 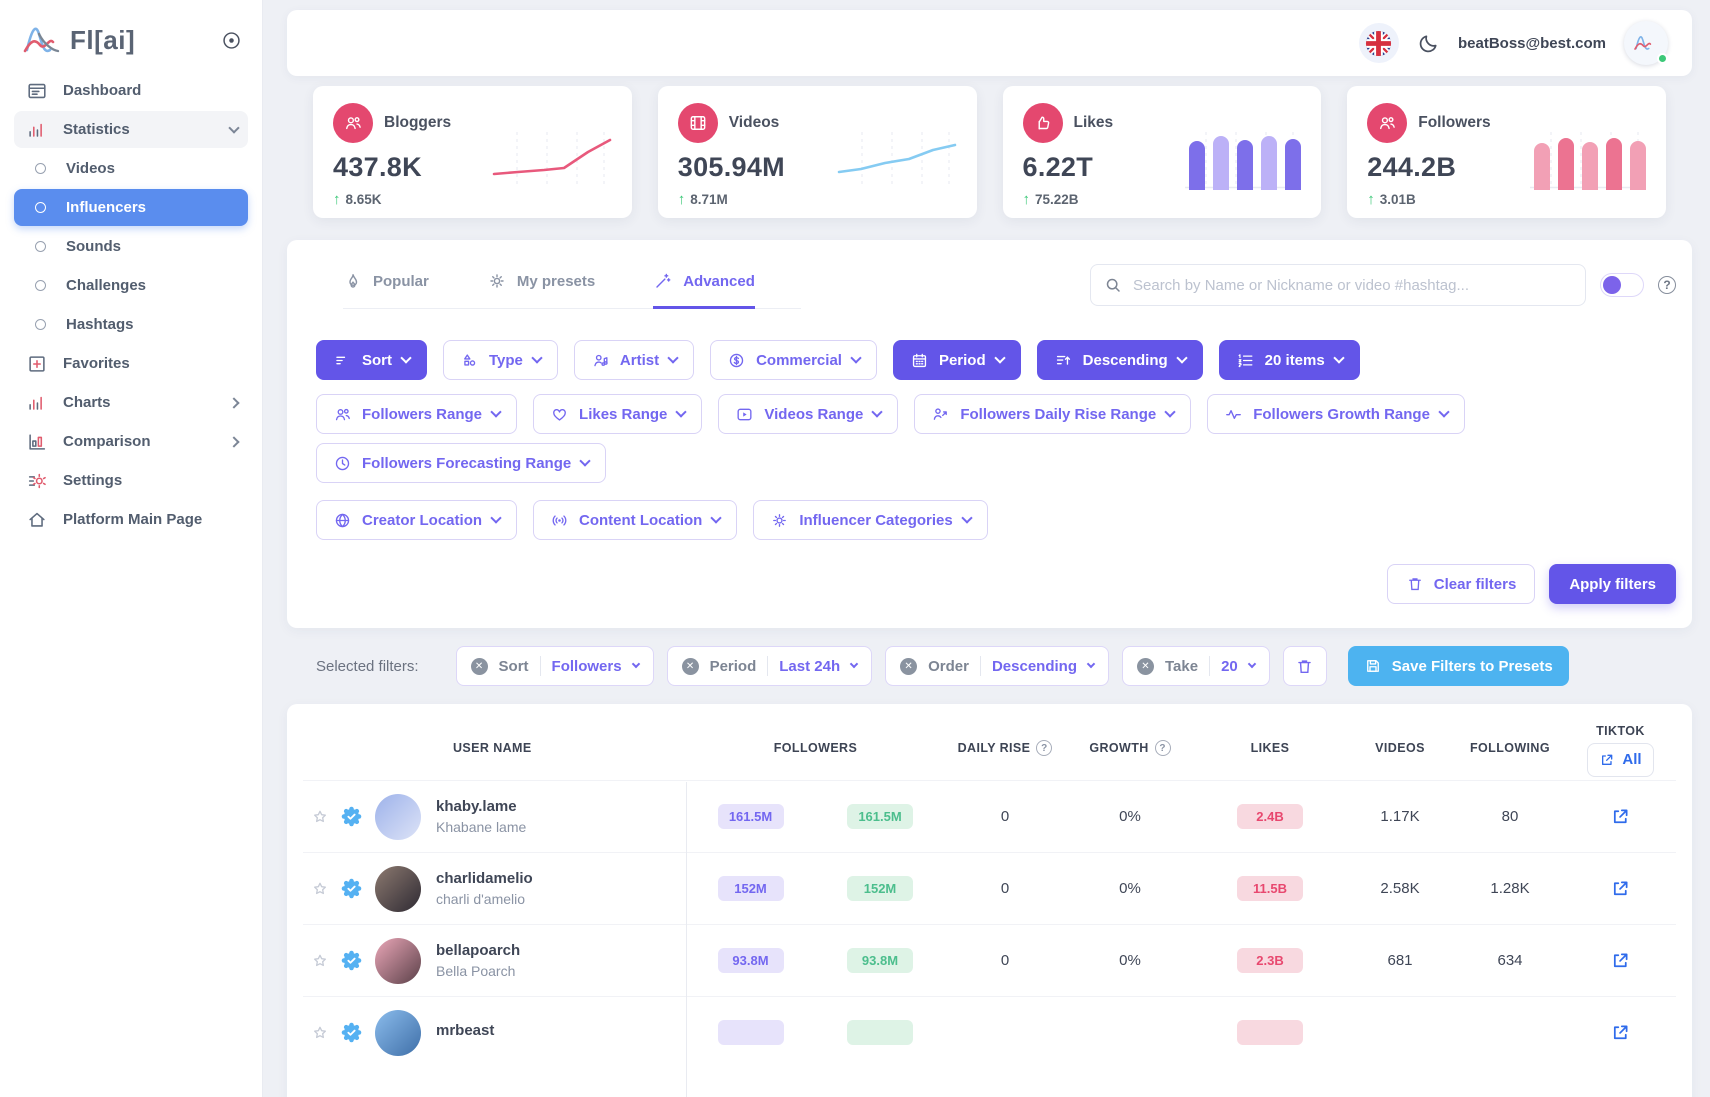 What do you see at coordinates (417, 414) in the screenshot?
I see `filter-followers-range: Followers Range` at bounding box center [417, 414].